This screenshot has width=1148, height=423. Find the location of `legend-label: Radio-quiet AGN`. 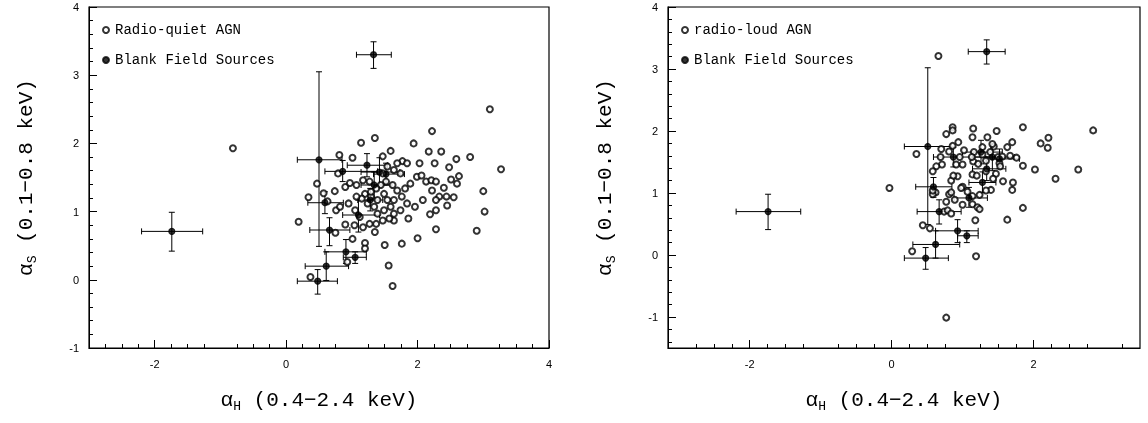

legend-label: Radio-quiet AGN is located at coordinates (178, 30).